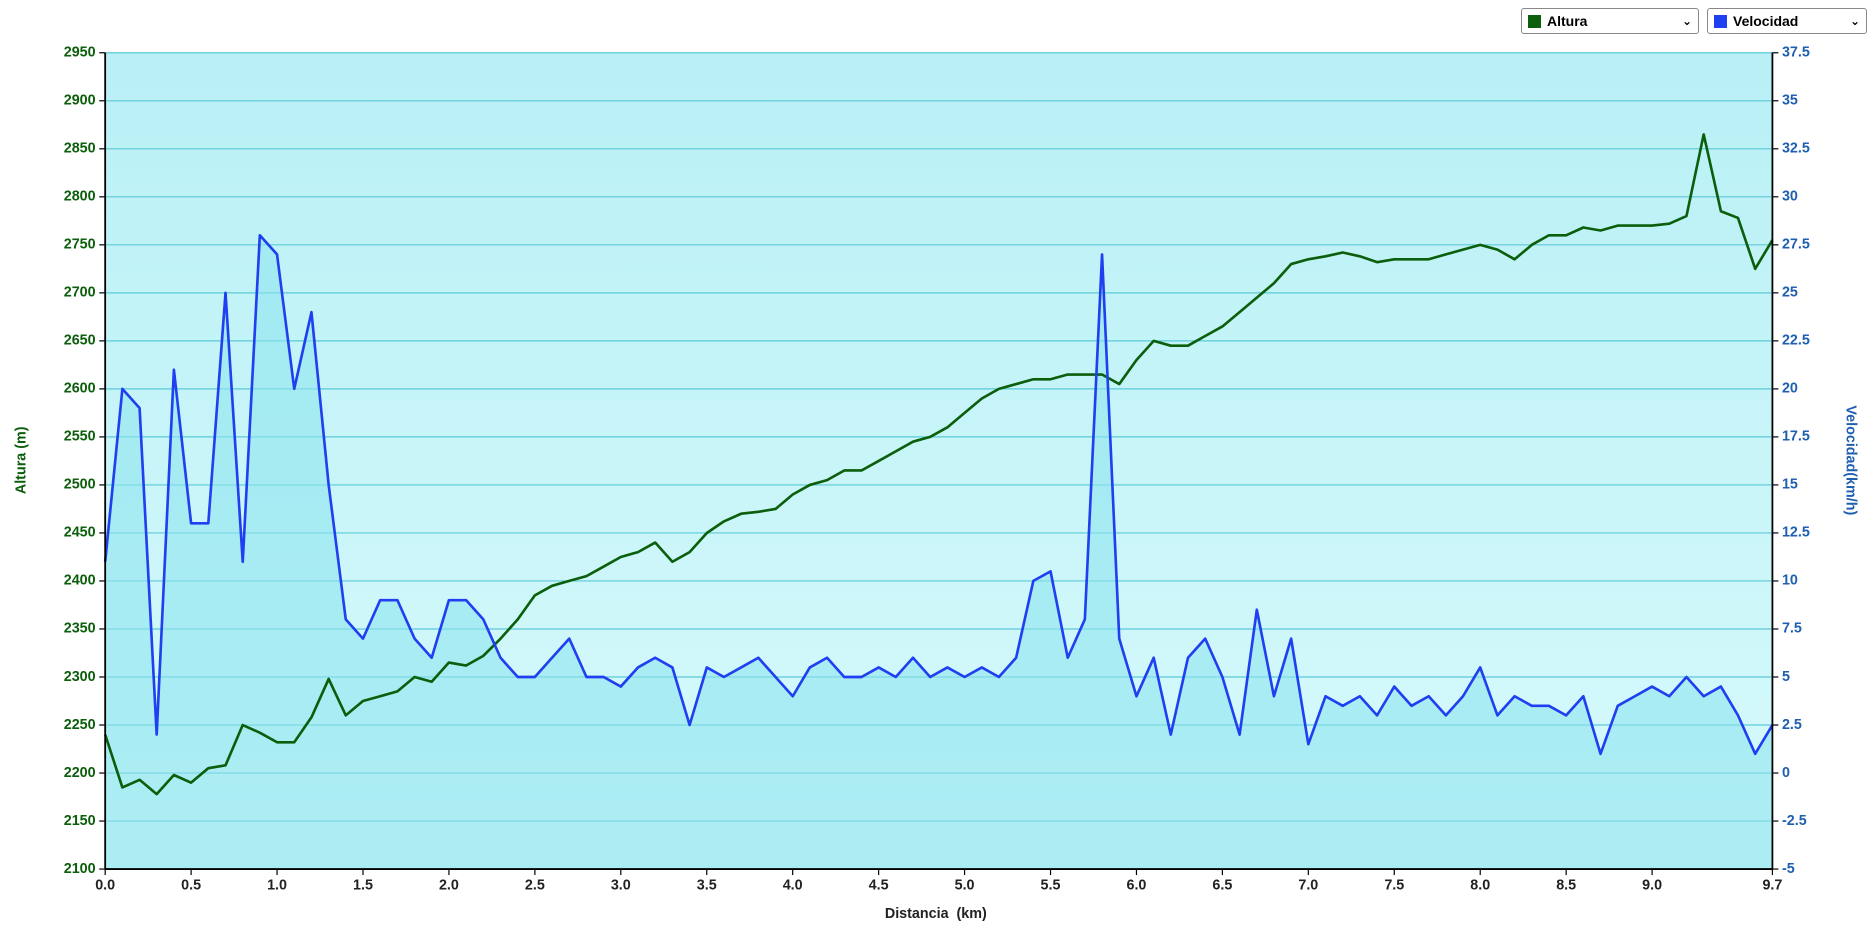  I want to click on y2-tick-label: 12.5, so click(1796, 533).